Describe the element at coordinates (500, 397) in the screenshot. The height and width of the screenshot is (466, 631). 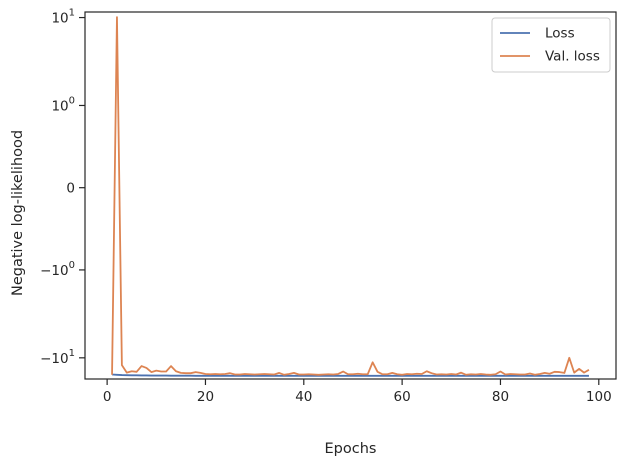
I see `x-tick-label: 80` at that location.